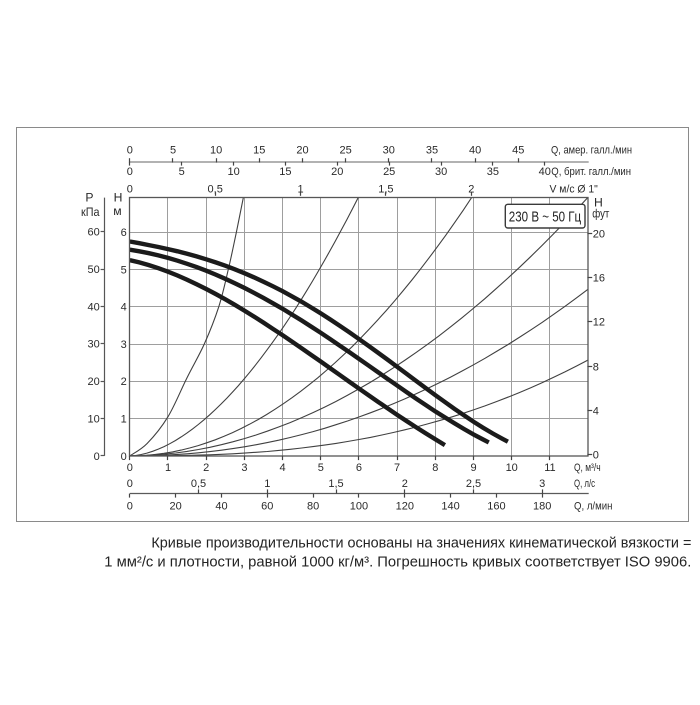 The image size is (700, 705). What do you see at coordinates (405, 506) in the screenshot?
I see `svg-text: 120` at bounding box center [405, 506].